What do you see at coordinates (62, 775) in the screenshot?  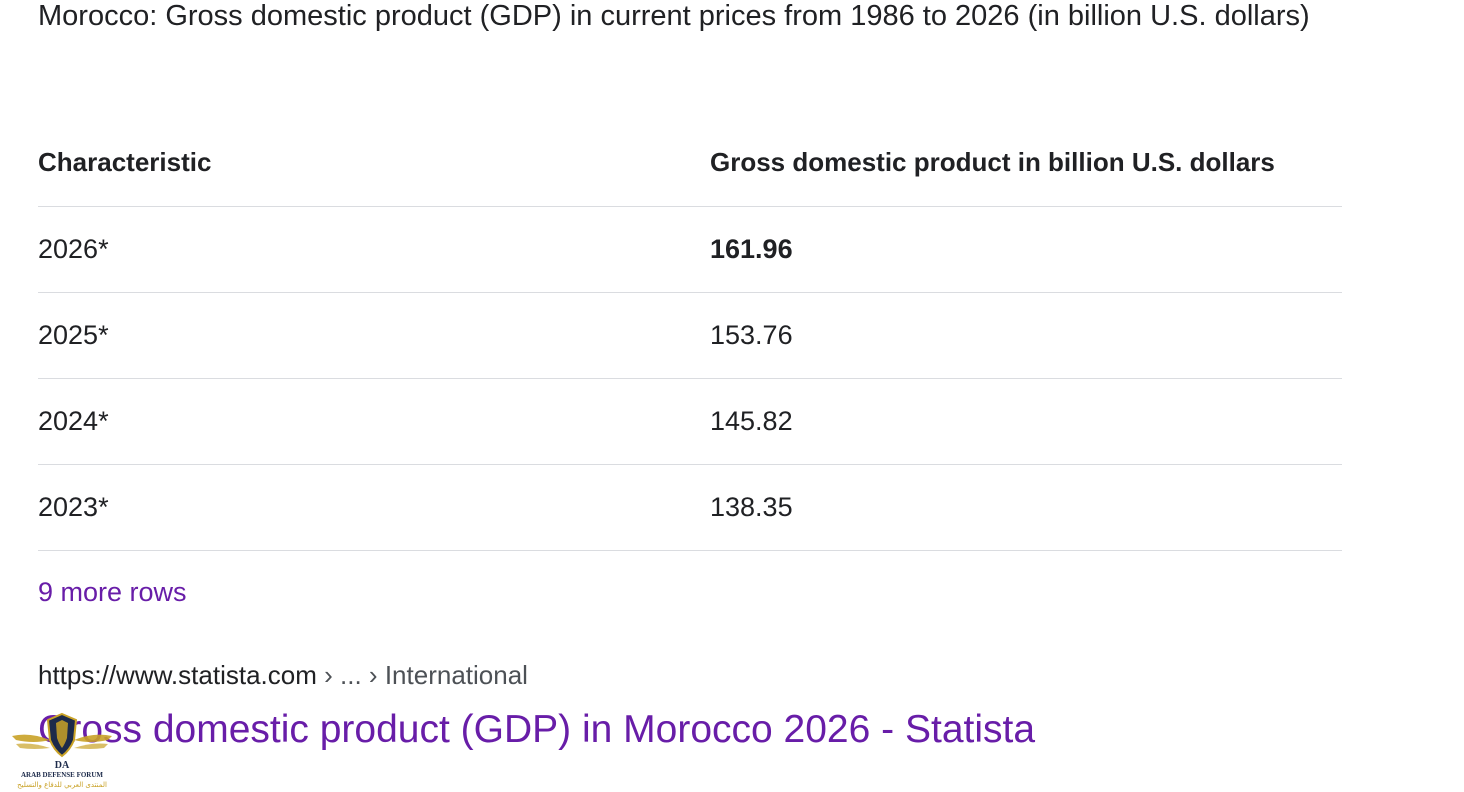 I see `logo-text: ARAB DEFENSE FORUM` at bounding box center [62, 775].